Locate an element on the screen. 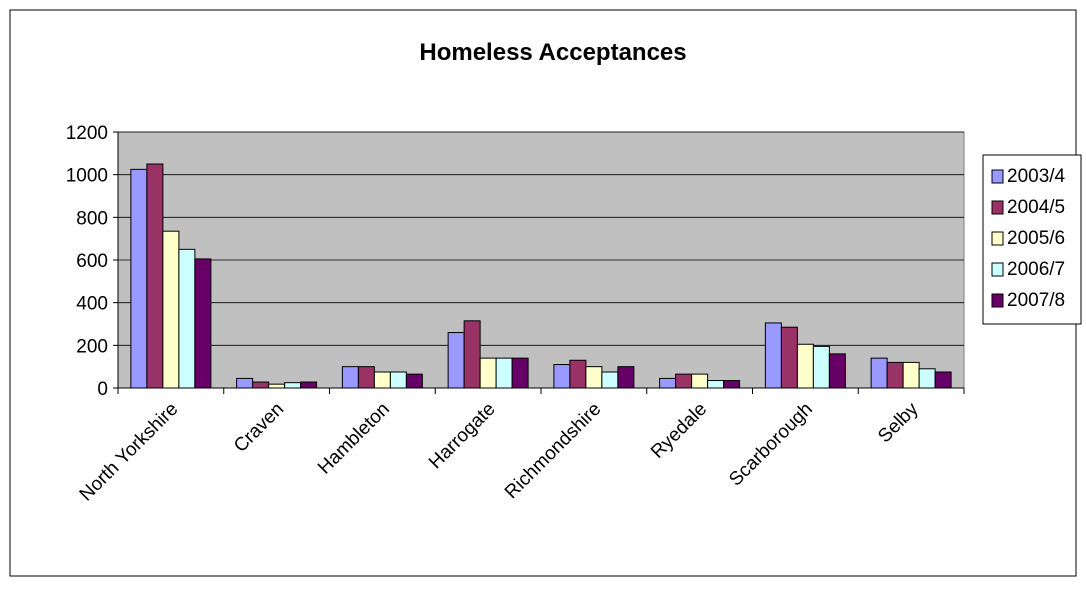 This screenshot has height=591, width=1086. chart-title: Homeless Acceptances is located at coordinates (552, 52).